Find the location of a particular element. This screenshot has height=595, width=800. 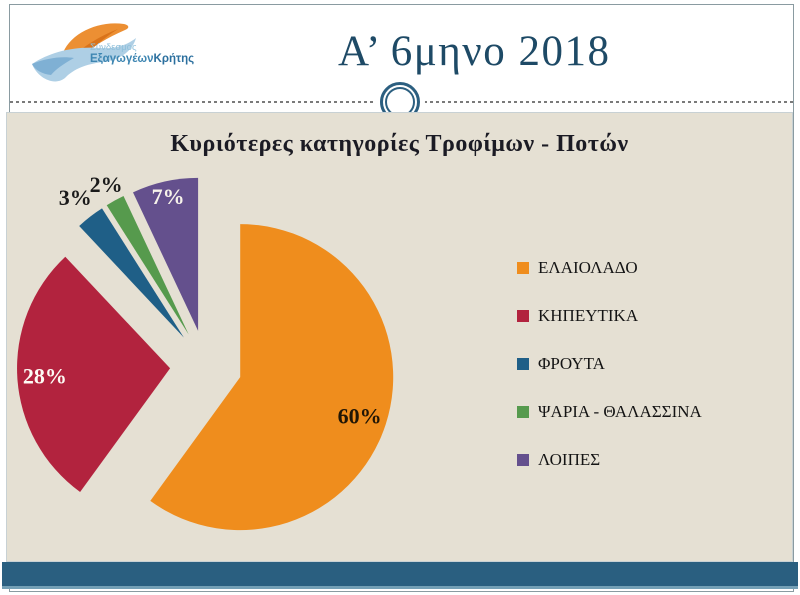

slide-title: Α’ 6μηνο 2018 is located at coordinates (474, 51).